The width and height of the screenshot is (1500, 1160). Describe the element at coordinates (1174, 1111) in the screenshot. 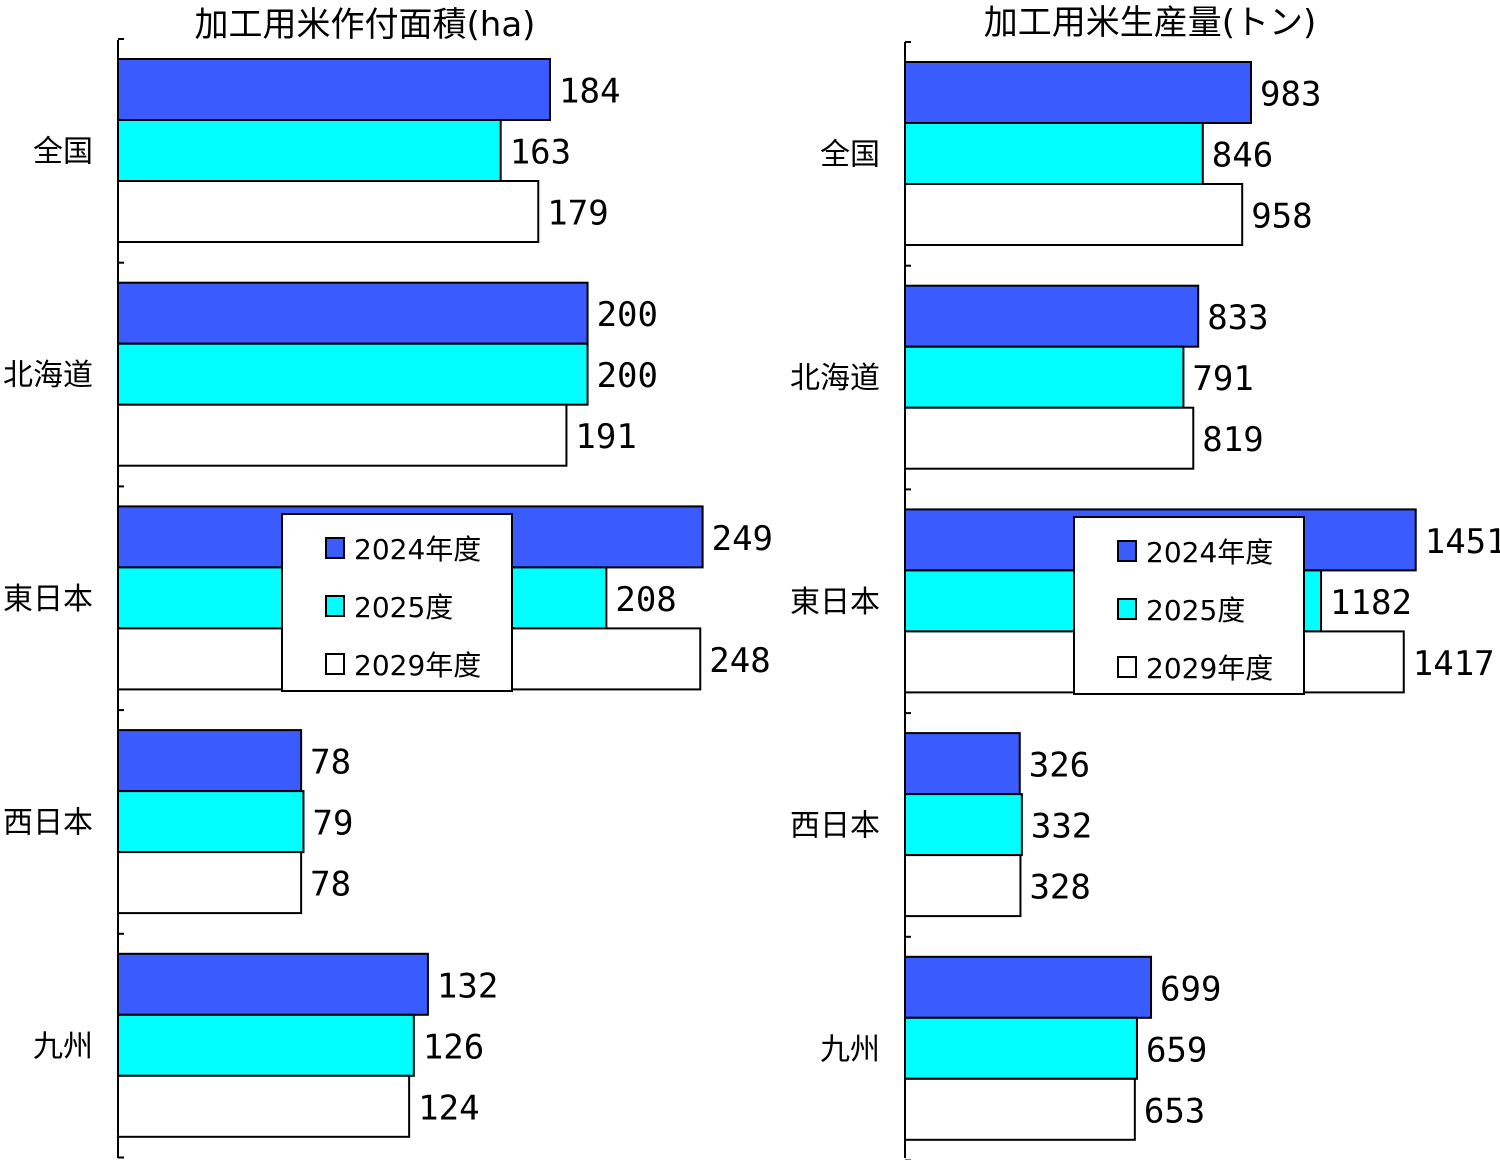

I see `data-label: 653` at that location.